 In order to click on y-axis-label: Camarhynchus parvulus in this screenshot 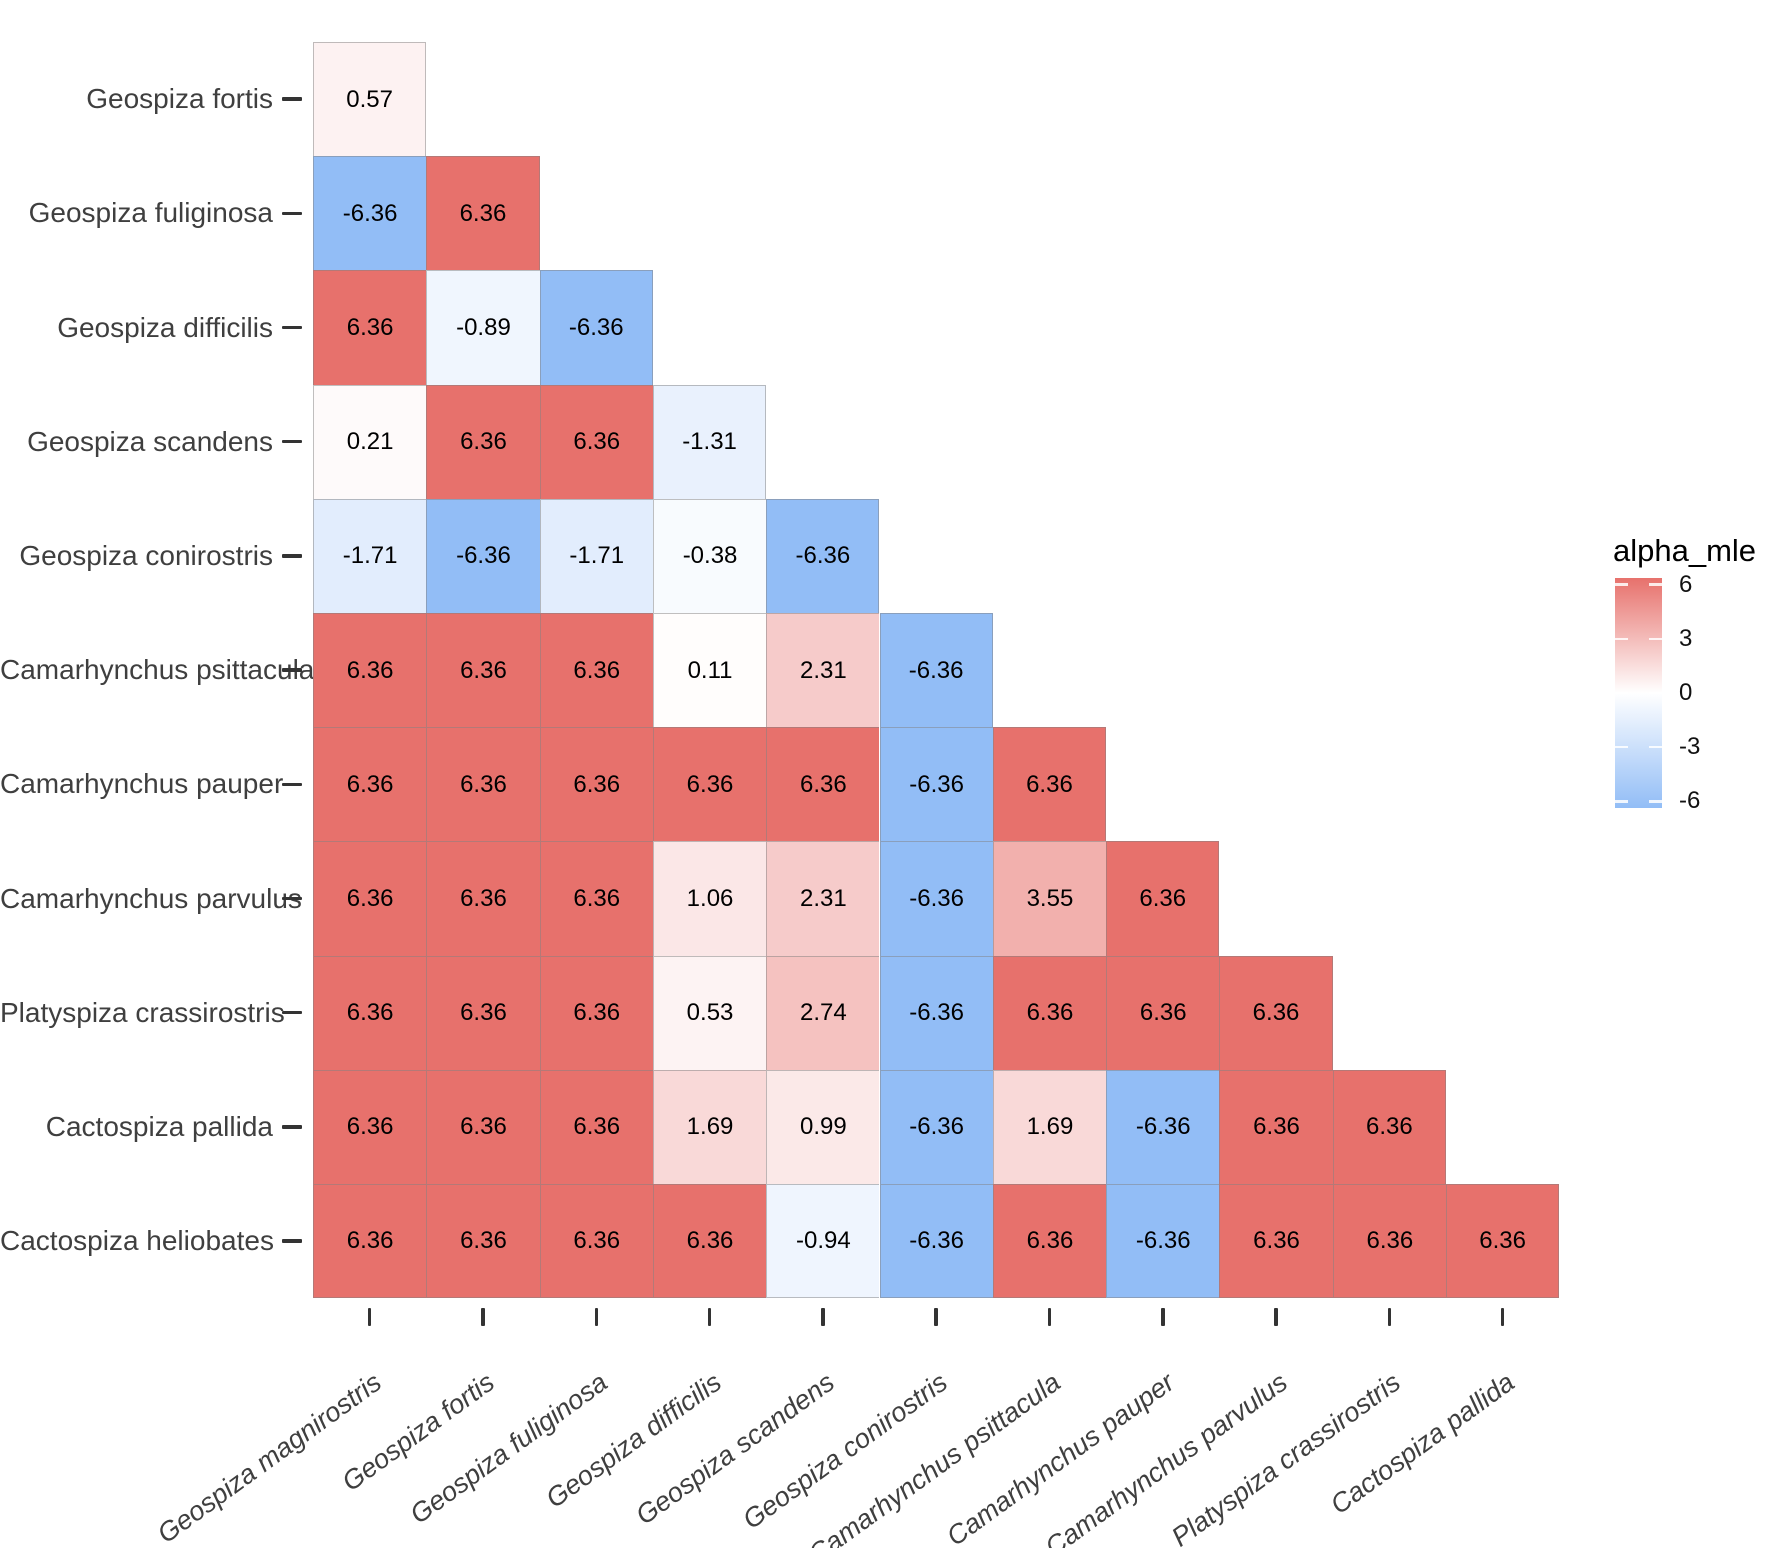, I will do `click(151, 898)`.